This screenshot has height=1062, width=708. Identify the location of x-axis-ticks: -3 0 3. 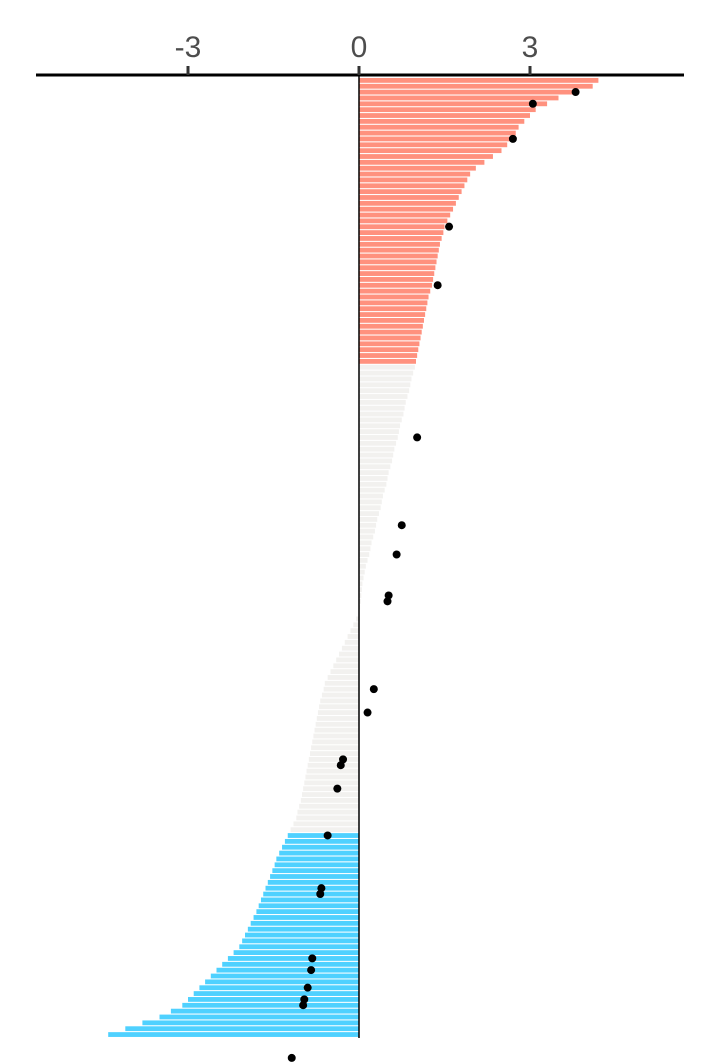
(356, 53).